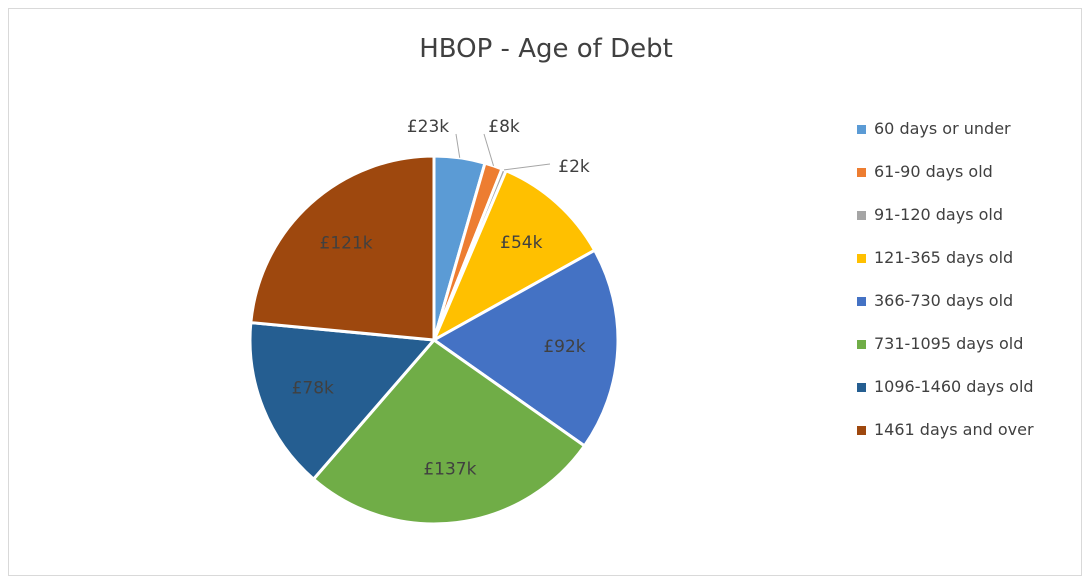  What do you see at coordinates (945, 183) in the screenshot?
I see `legend-item-61-90-days-old: 61-90 days old` at bounding box center [945, 183].